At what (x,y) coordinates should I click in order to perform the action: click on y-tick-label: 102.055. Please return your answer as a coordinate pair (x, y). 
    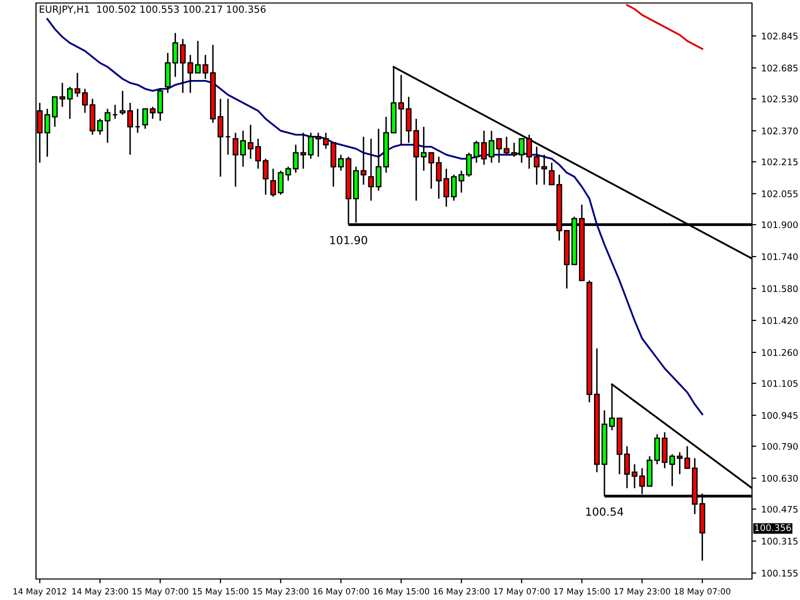
    Looking at the image, I should click on (780, 194).